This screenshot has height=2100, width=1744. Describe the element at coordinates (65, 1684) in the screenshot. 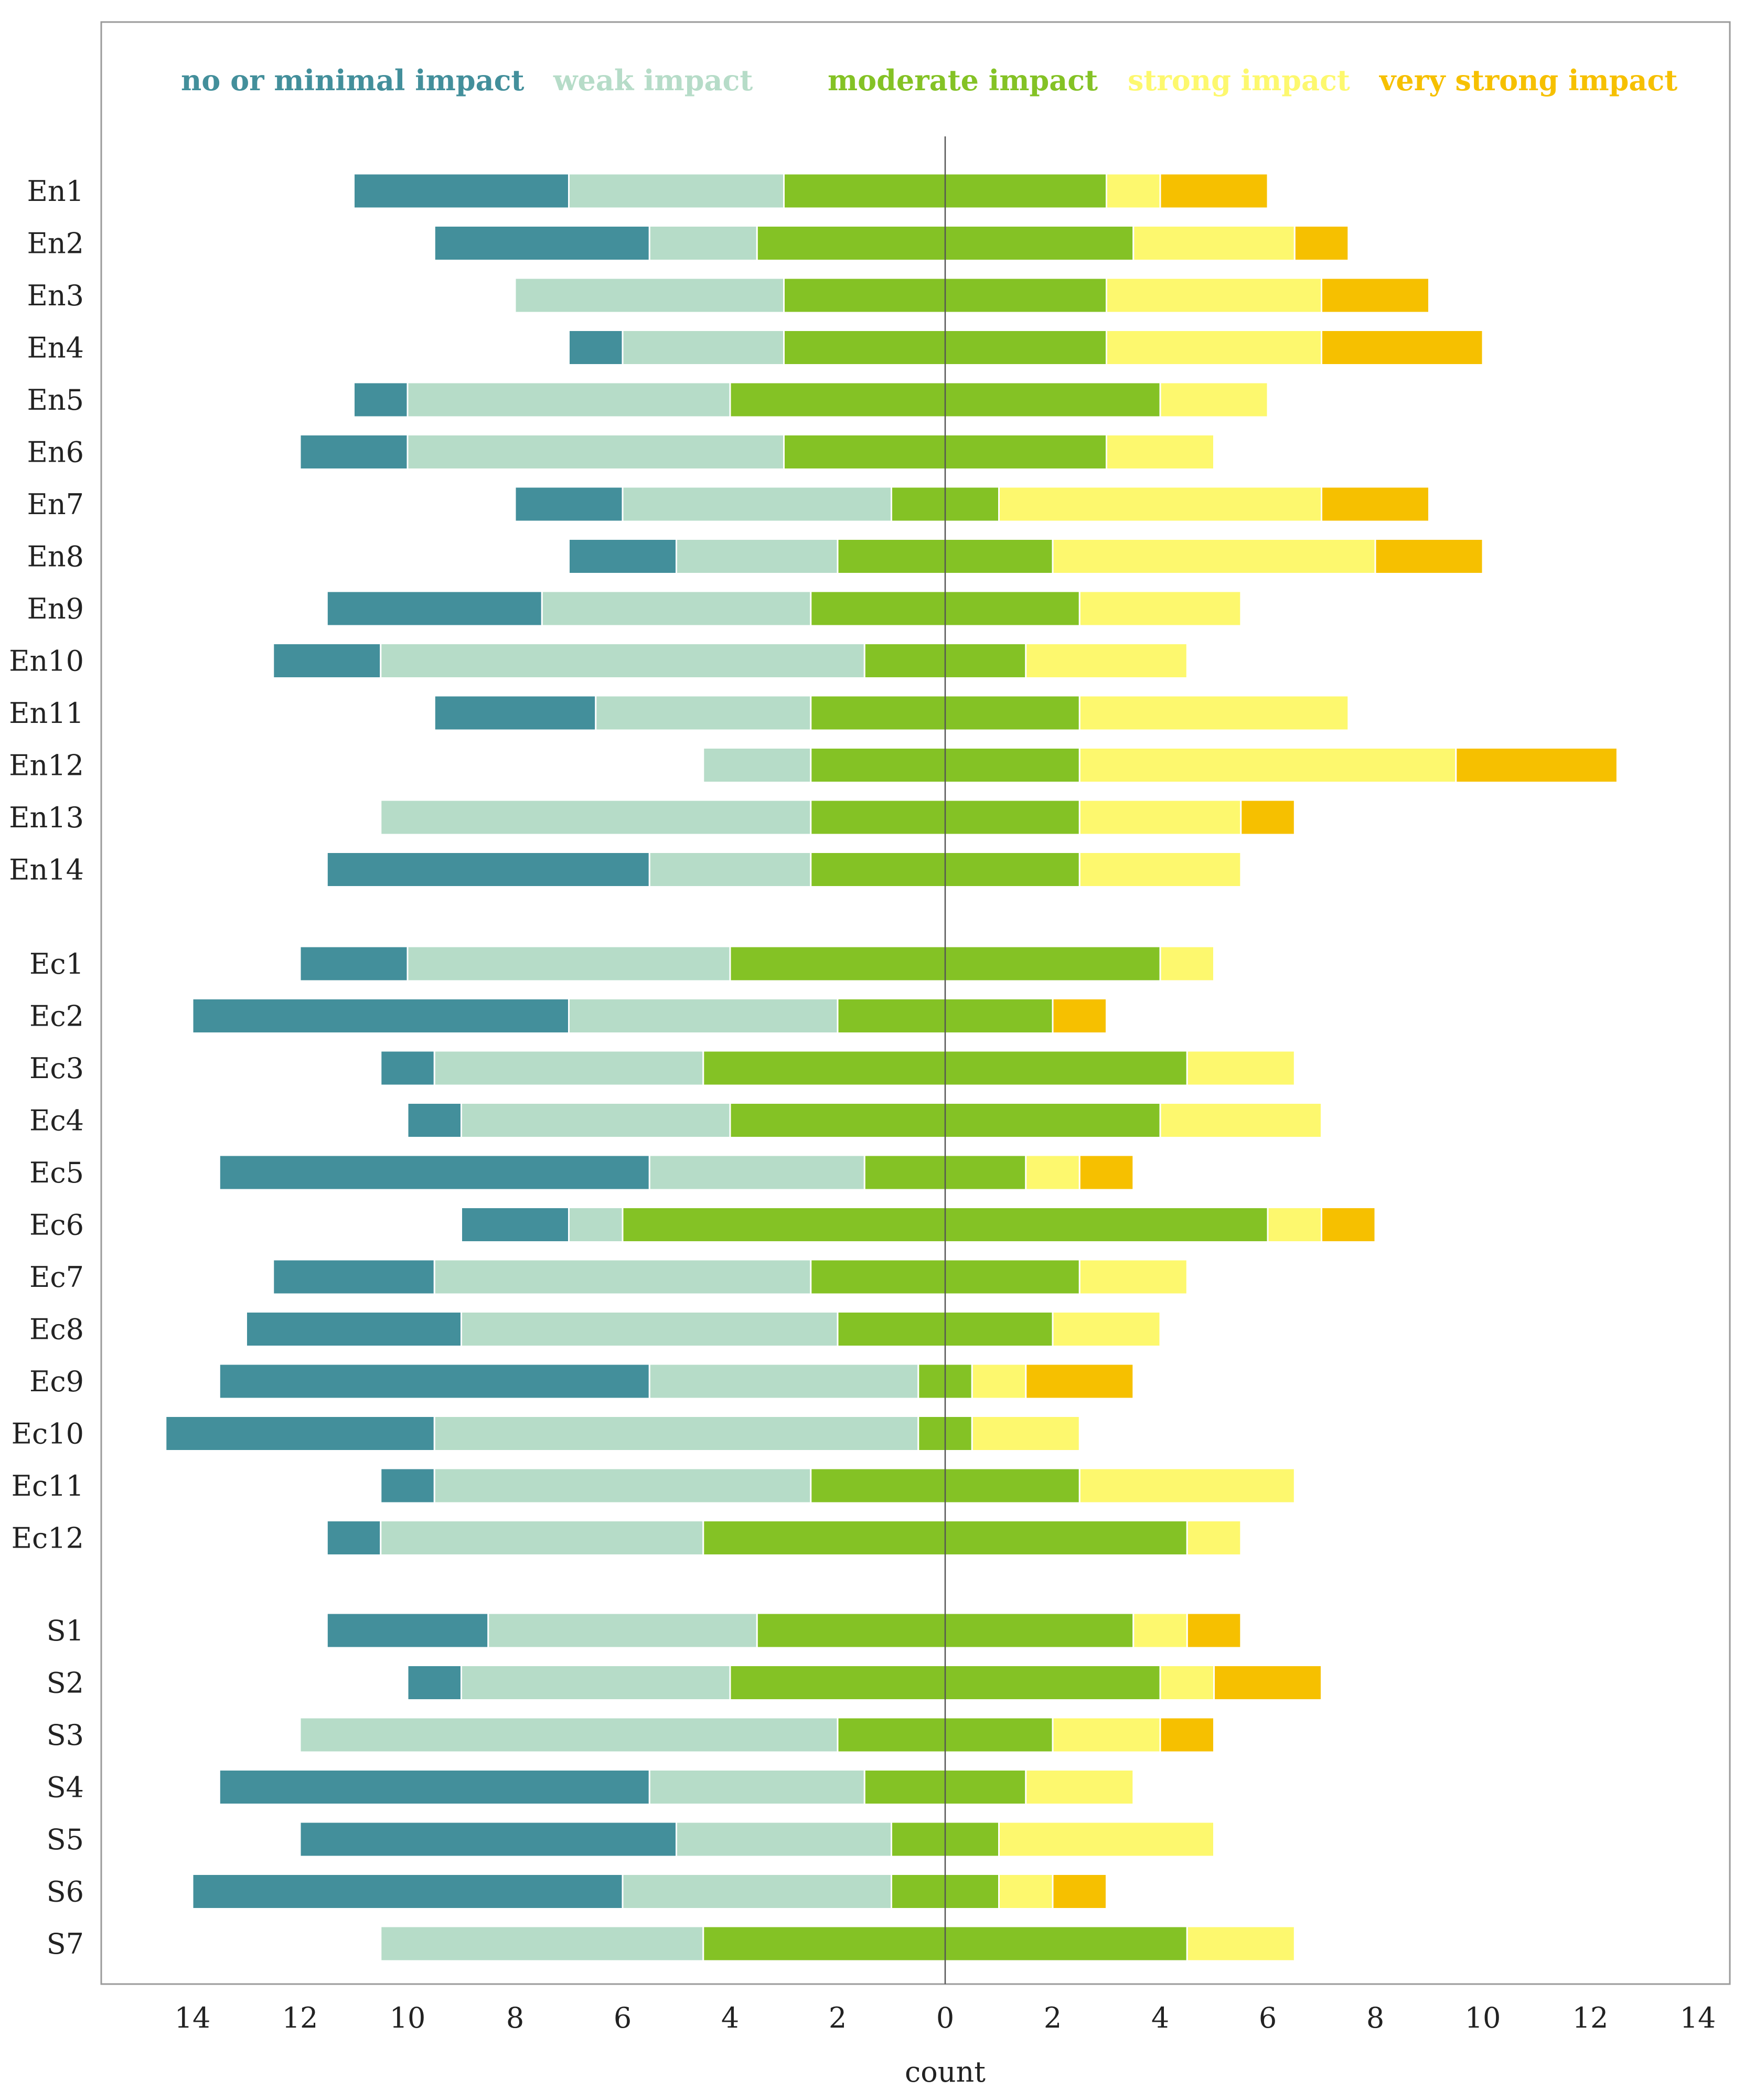

I see `category-label-S2: S2` at that location.